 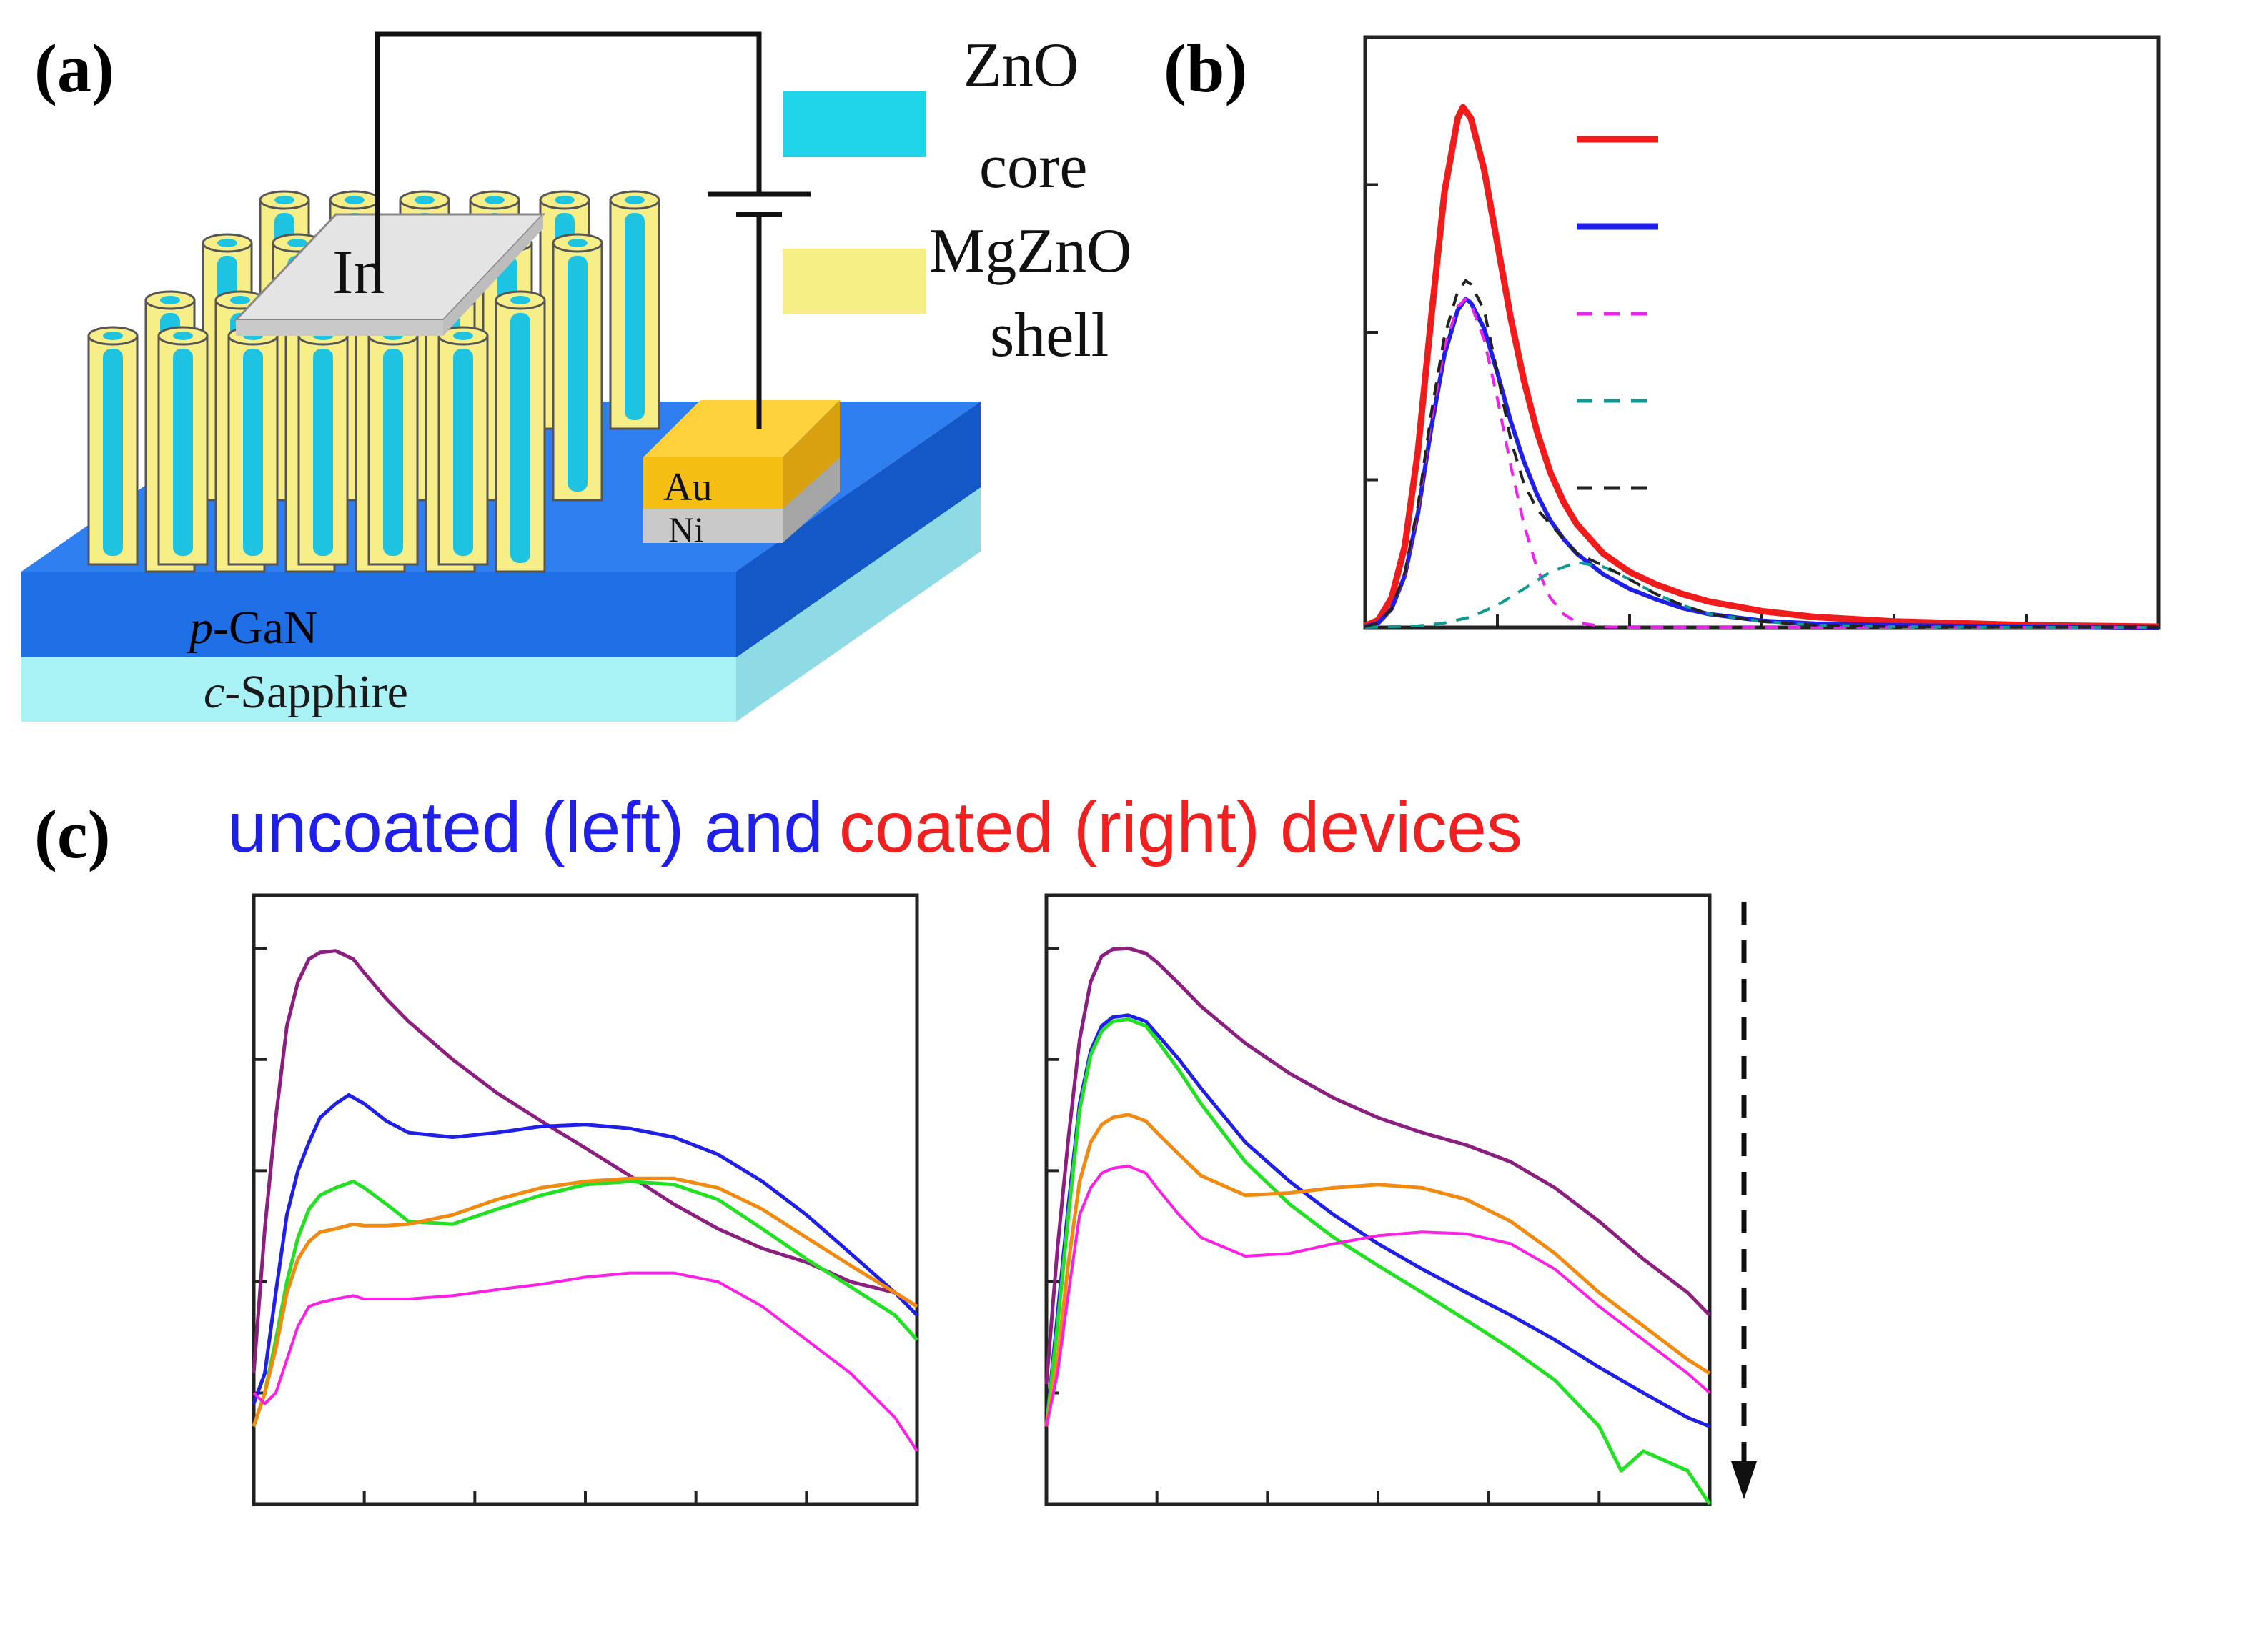 What do you see at coordinates (1744, 1200) in the screenshot?
I see `panel-c-legend` at bounding box center [1744, 1200].